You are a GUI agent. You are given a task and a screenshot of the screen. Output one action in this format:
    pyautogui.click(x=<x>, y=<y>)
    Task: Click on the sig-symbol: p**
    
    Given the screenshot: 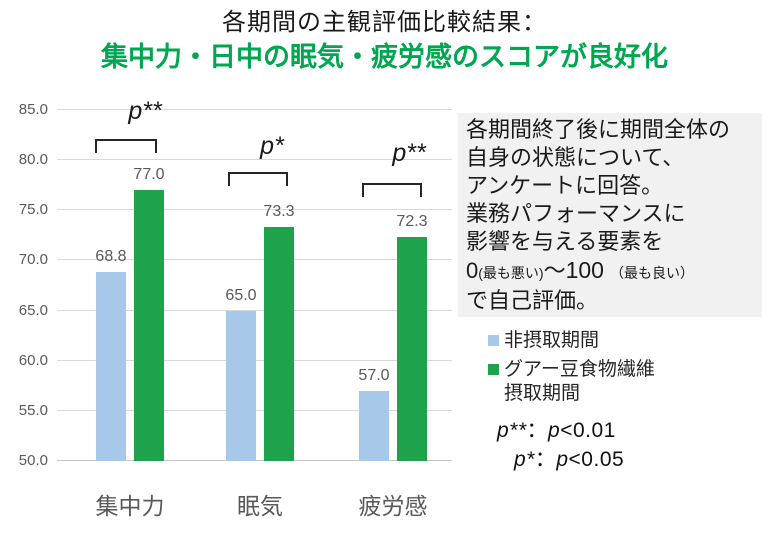 What is the action you would take?
    pyautogui.click(x=512, y=430)
    